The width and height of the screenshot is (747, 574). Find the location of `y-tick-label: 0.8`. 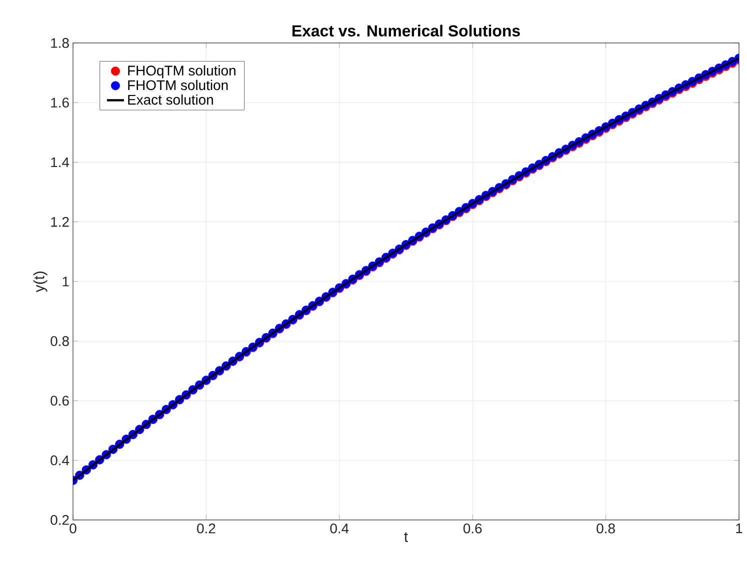

y-tick-label: 0.8 is located at coordinates (59, 341).